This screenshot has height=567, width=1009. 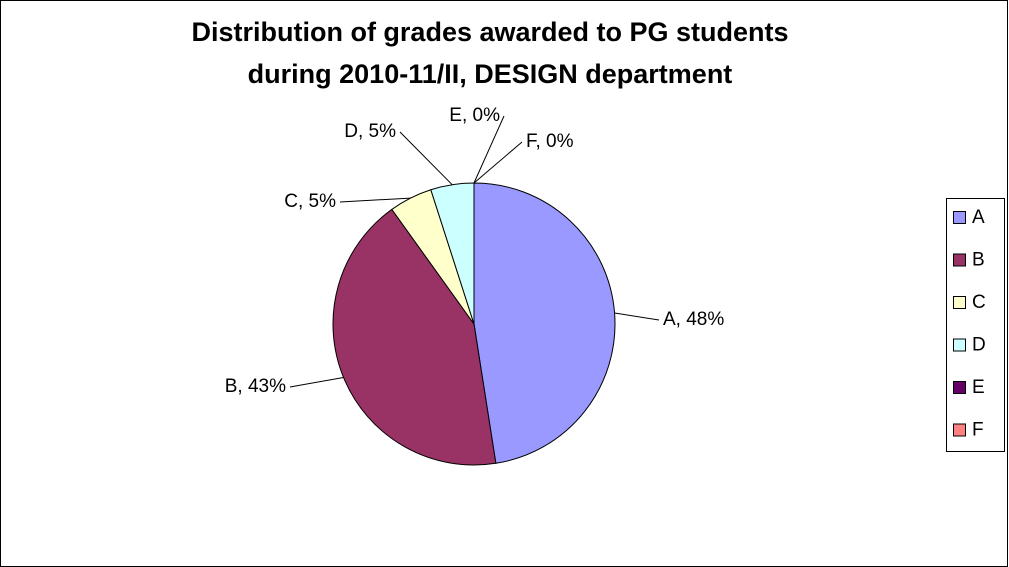 I want to click on chart-title: during 2010-11/II, DESIGN department, so click(x=490, y=74).